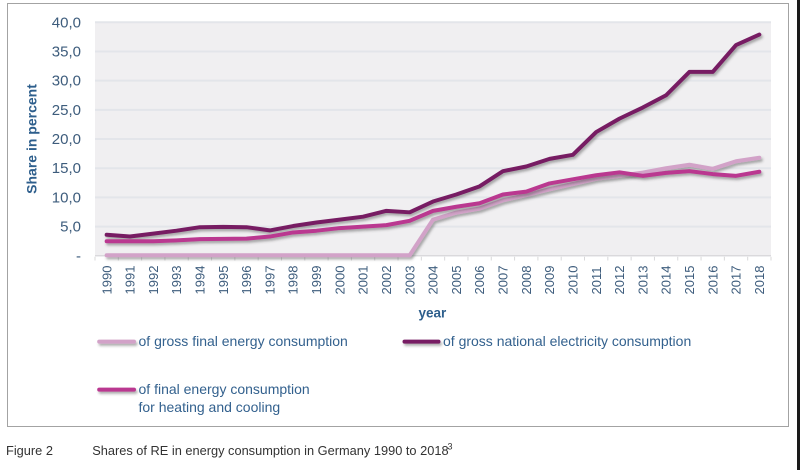 This screenshot has width=800, height=470. Describe the element at coordinates (224, 389) in the screenshot. I see `svg-text: of final energy consumption` at that location.